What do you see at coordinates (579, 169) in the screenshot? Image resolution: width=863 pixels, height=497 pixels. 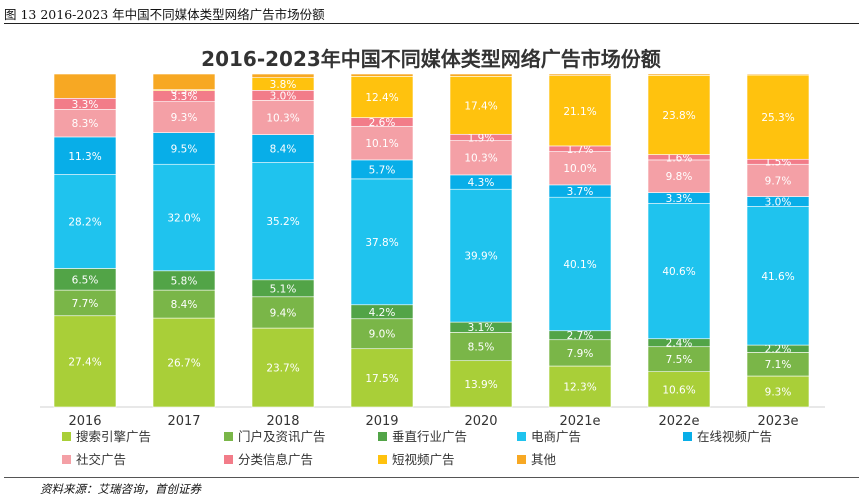 I see `data-label-2021e-5: 10.0%` at bounding box center [579, 169].